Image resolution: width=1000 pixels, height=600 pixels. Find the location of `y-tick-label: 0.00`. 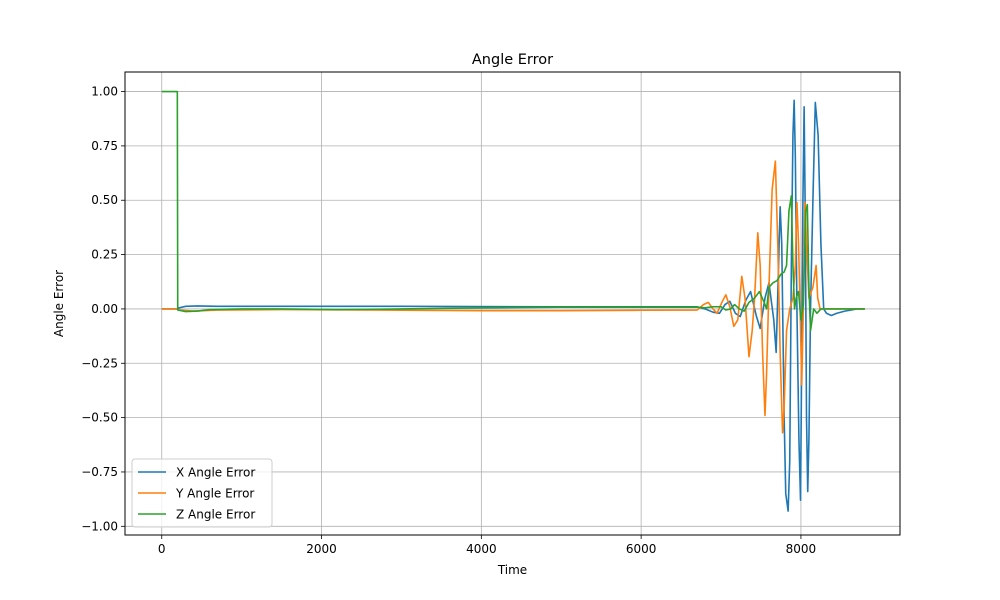

y-tick-label: 0.00 is located at coordinates (104, 309).